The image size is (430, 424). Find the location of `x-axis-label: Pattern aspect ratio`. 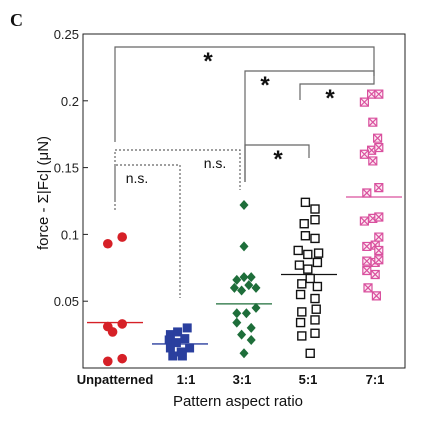

x-axis-label: Pattern aspect ratio is located at coordinates (238, 401).